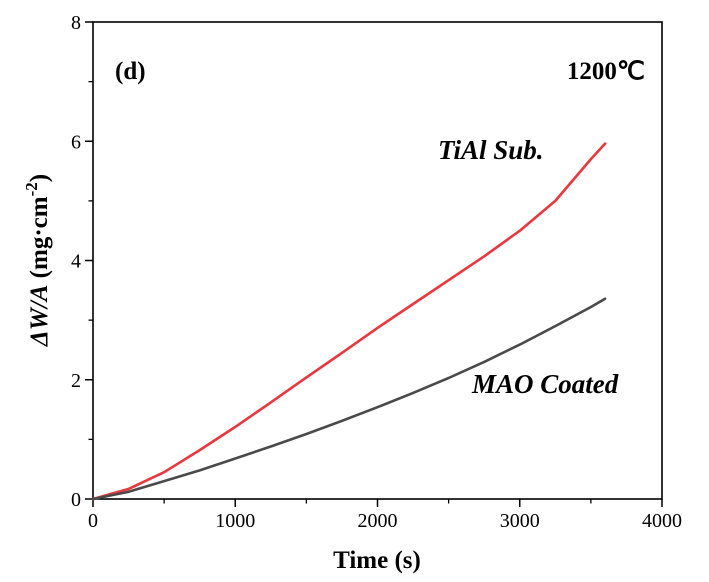 The width and height of the screenshot is (709, 582). What do you see at coordinates (39, 316) in the screenshot?
I see `y-axis-symbol: ΔW/A` at bounding box center [39, 316].